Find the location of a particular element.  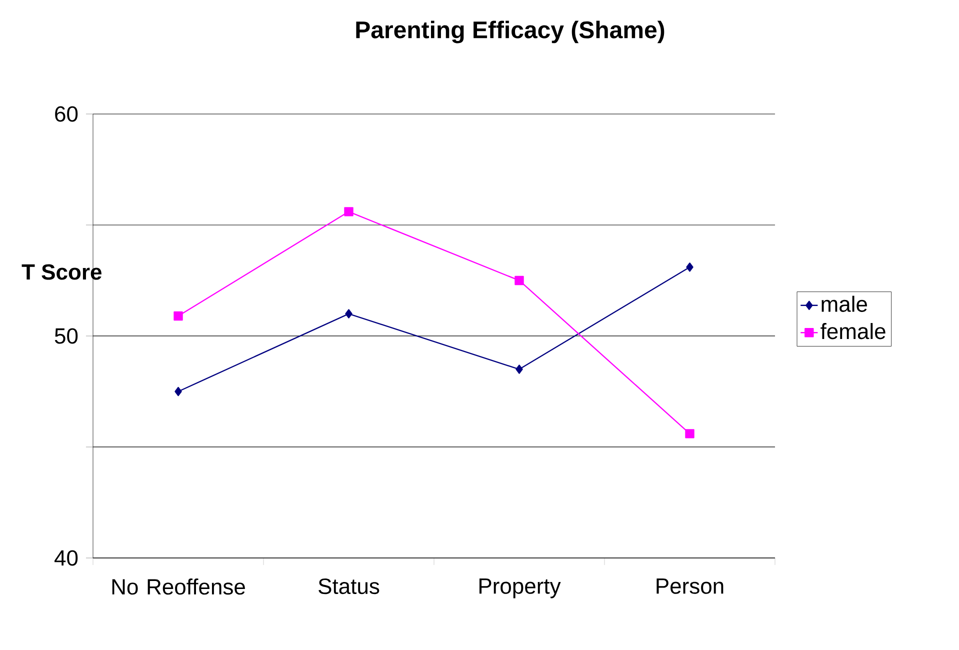

legend-label: female is located at coordinates (853, 331).